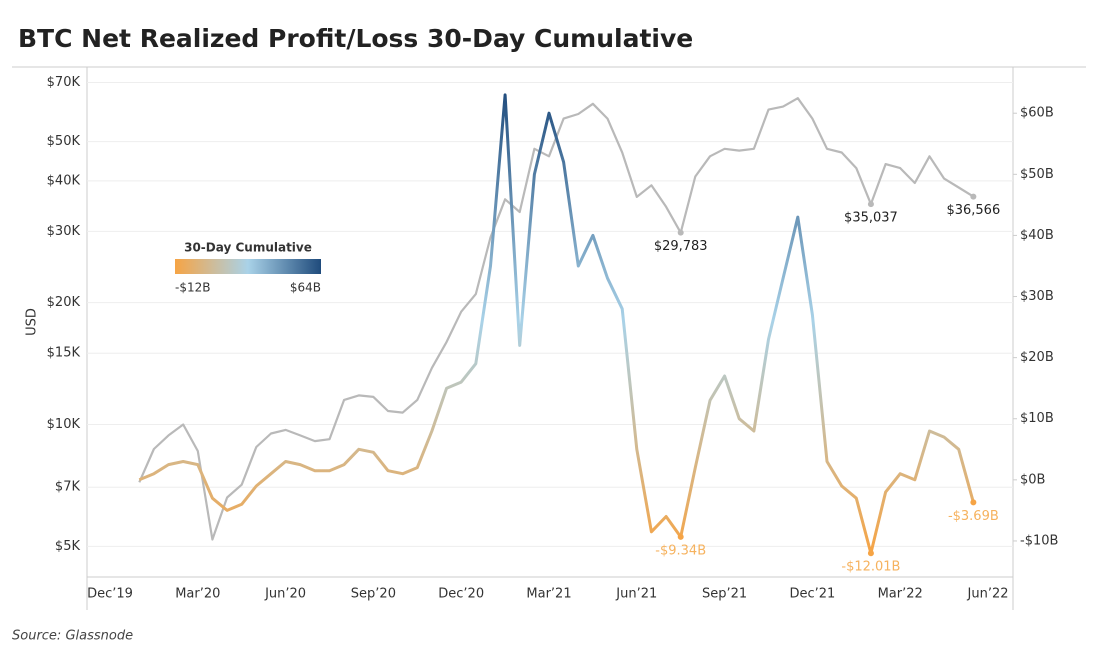  I want to click on data-label: $36,566, so click(973, 210).